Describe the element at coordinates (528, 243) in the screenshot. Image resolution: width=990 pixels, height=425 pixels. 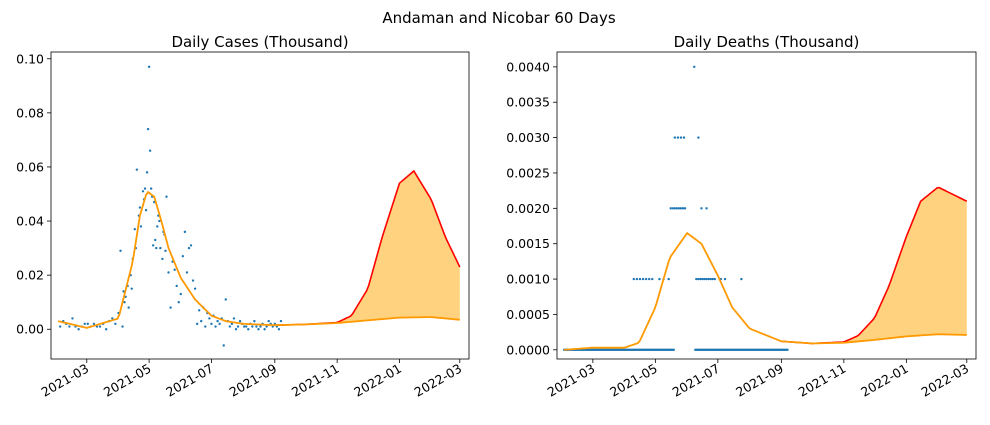
I see `y-tick-label: 0.0015` at that location.